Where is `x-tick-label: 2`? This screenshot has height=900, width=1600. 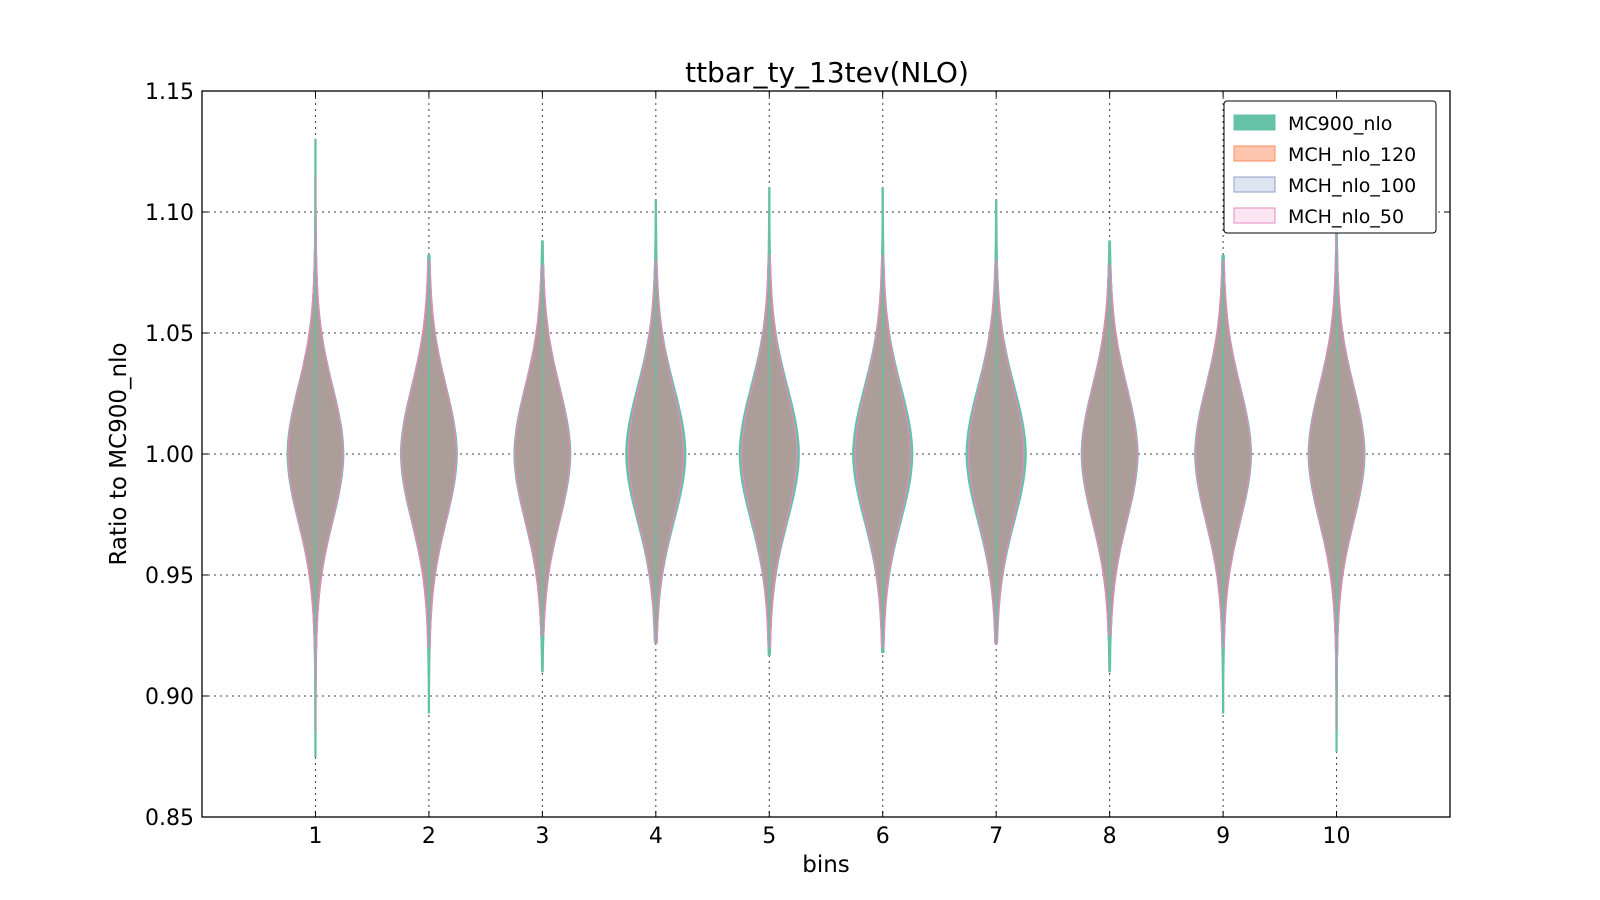
x-tick-label: 2 is located at coordinates (429, 836).